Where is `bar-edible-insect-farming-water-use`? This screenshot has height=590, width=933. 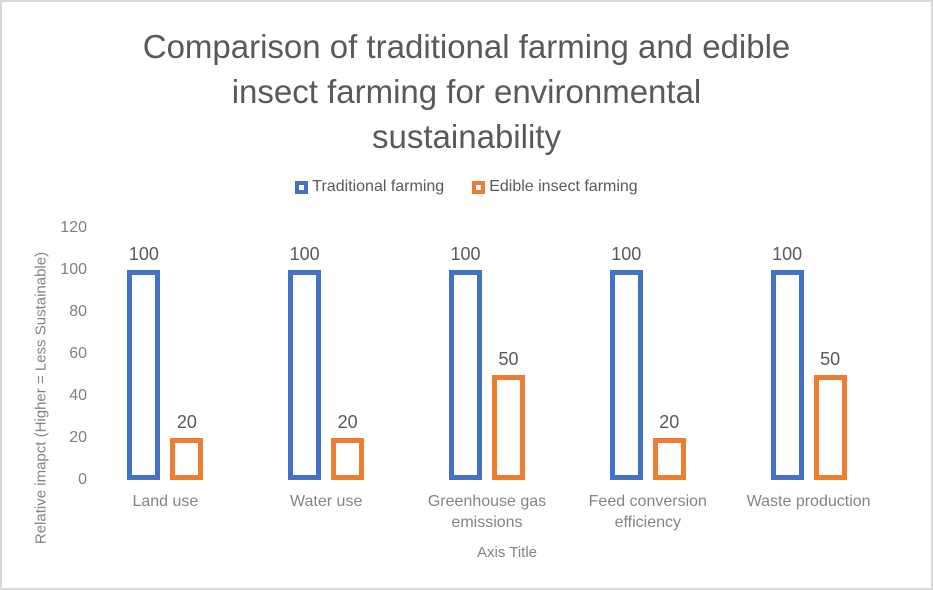
bar-edible-insect-farming-water-use is located at coordinates (348, 459).